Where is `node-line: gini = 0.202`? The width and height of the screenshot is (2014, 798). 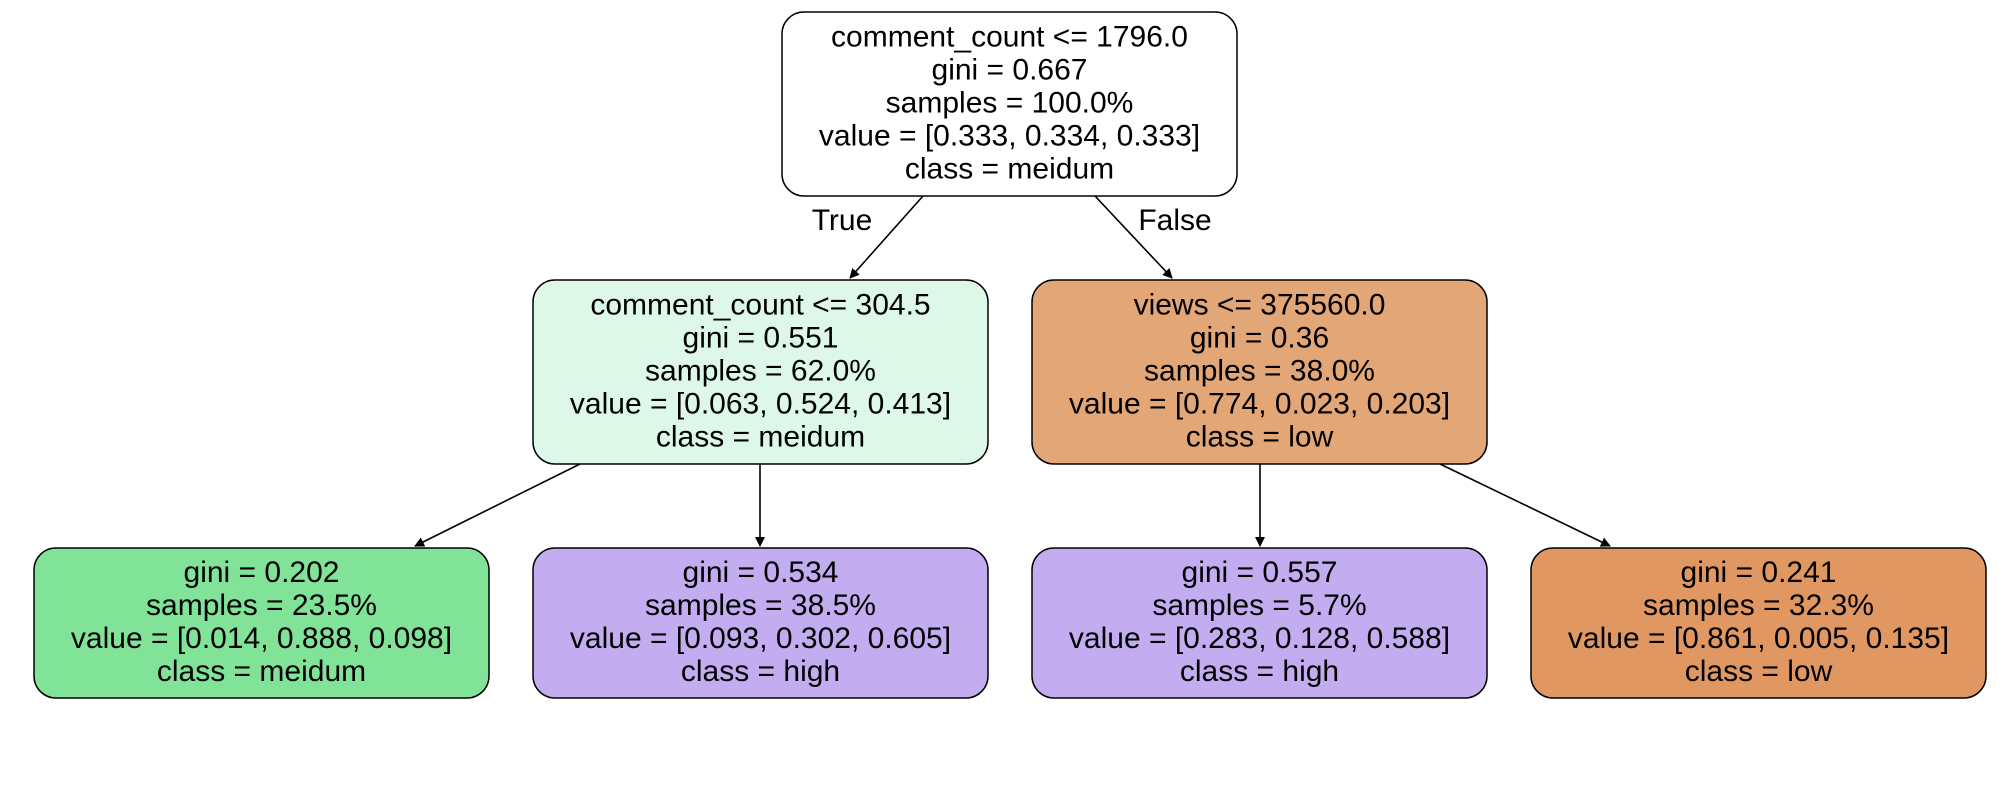
node-line: gini = 0.202 is located at coordinates (262, 572).